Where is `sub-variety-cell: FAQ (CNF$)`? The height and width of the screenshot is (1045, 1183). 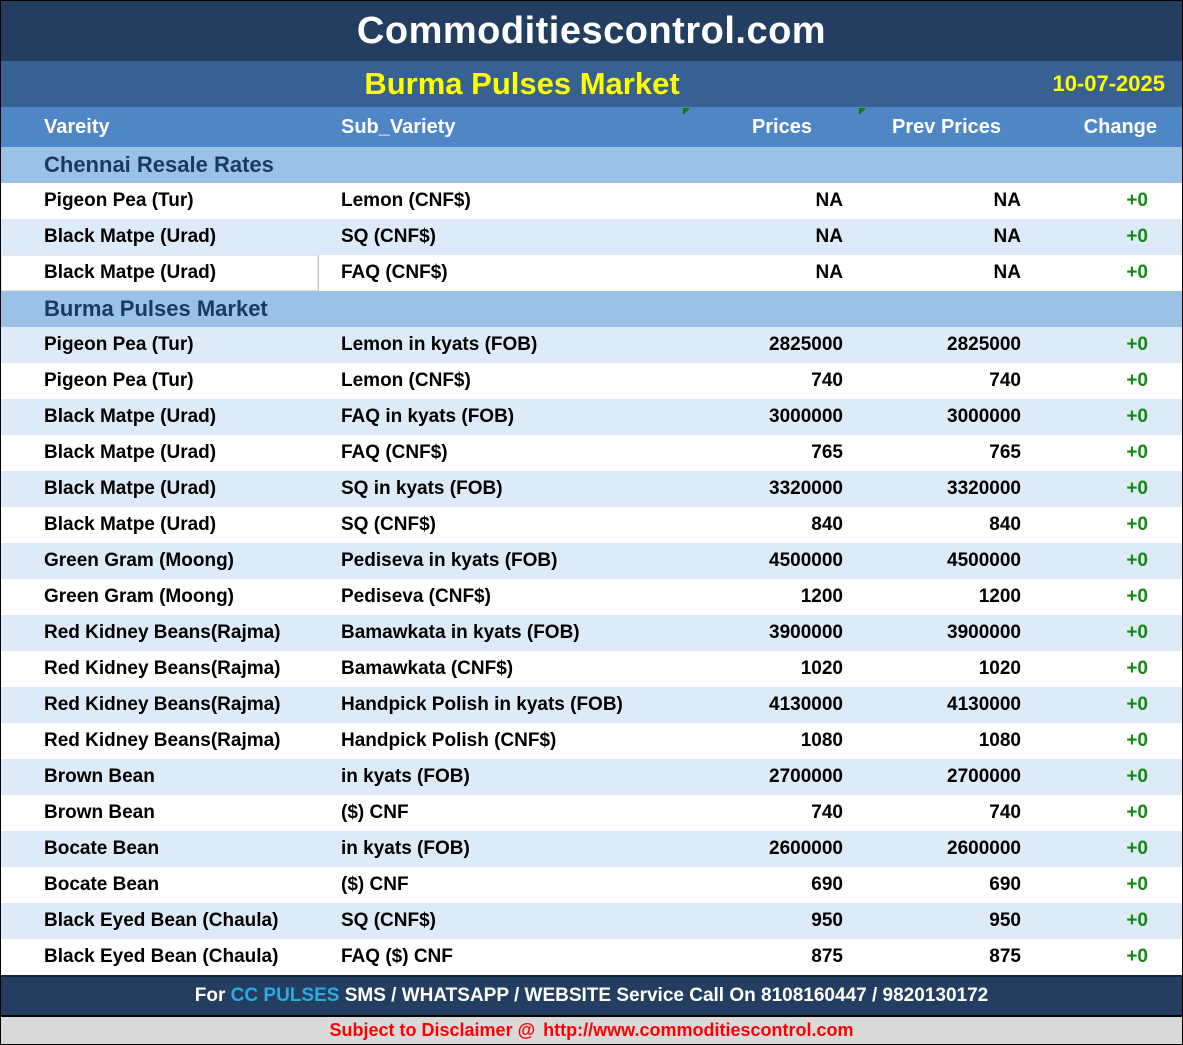
sub-variety-cell: FAQ (CNF$) is located at coordinates (394, 452).